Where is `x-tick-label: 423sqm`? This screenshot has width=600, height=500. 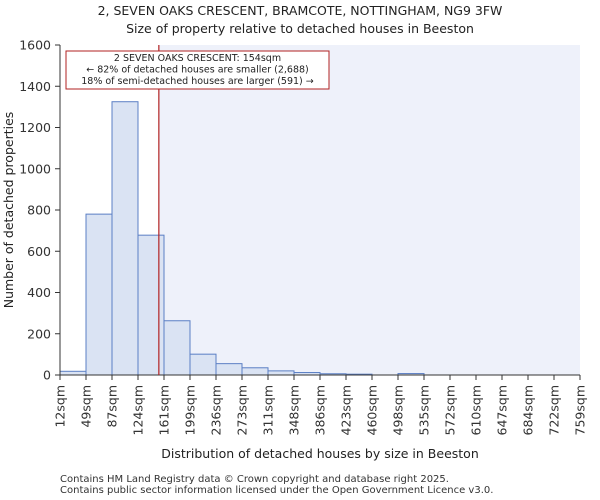 x-tick-label: 423sqm is located at coordinates (346, 410).